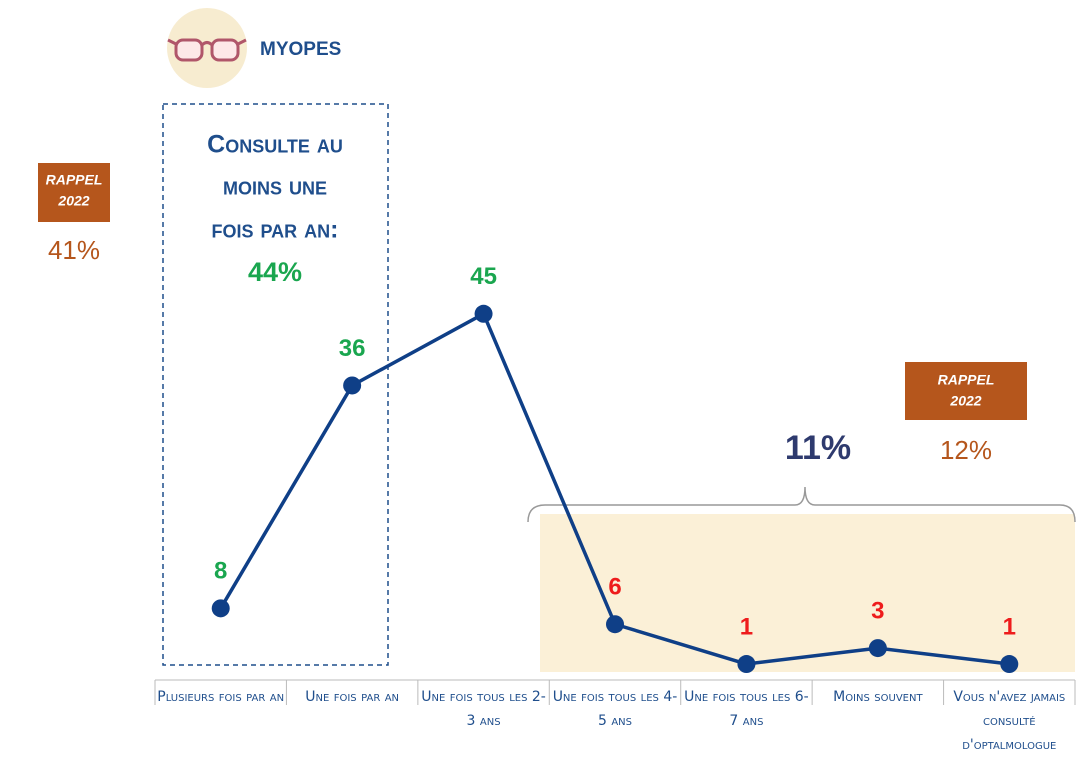  What do you see at coordinates (352, 348) in the screenshot?
I see `data-label: 36` at bounding box center [352, 348].